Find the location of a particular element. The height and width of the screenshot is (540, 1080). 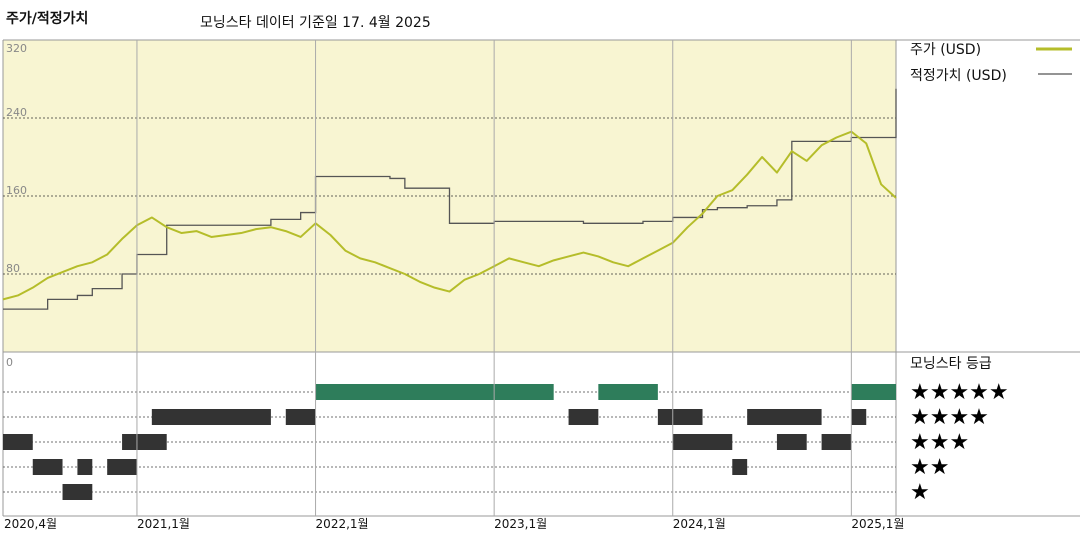

data-source-note: 모닝스타 데이터 기준일 17. 4월 2025 is located at coordinates (315, 23).